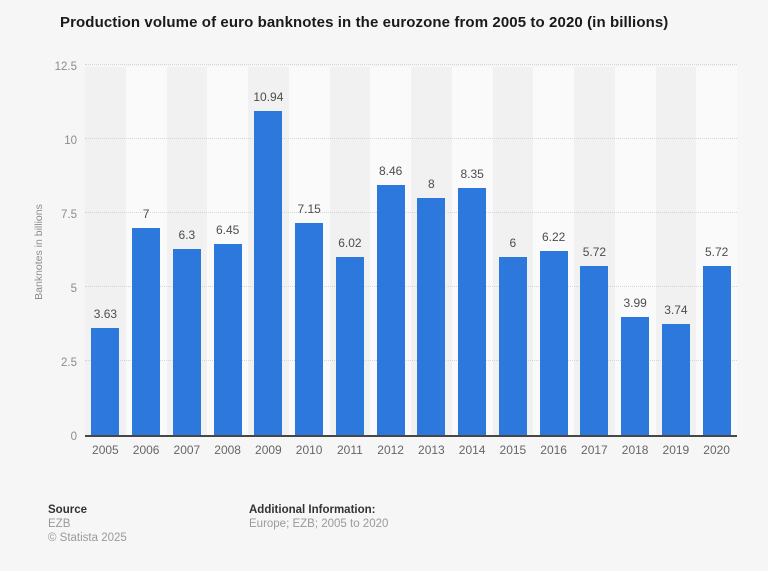 The width and height of the screenshot is (768, 571). What do you see at coordinates (390, 170) in the screenshot?
I see `bar-value-label-2012: 8.46` at bounding box center [390, 170].